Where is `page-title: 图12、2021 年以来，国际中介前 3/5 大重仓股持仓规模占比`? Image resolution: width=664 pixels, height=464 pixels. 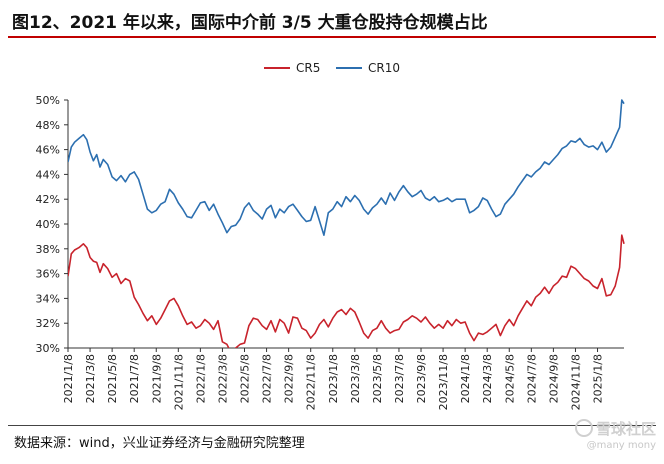
page-title: 图12、2021 年以来，国际中介前 3/5 大重仓股持仓规模占比 is located at coordinates (250, 23).